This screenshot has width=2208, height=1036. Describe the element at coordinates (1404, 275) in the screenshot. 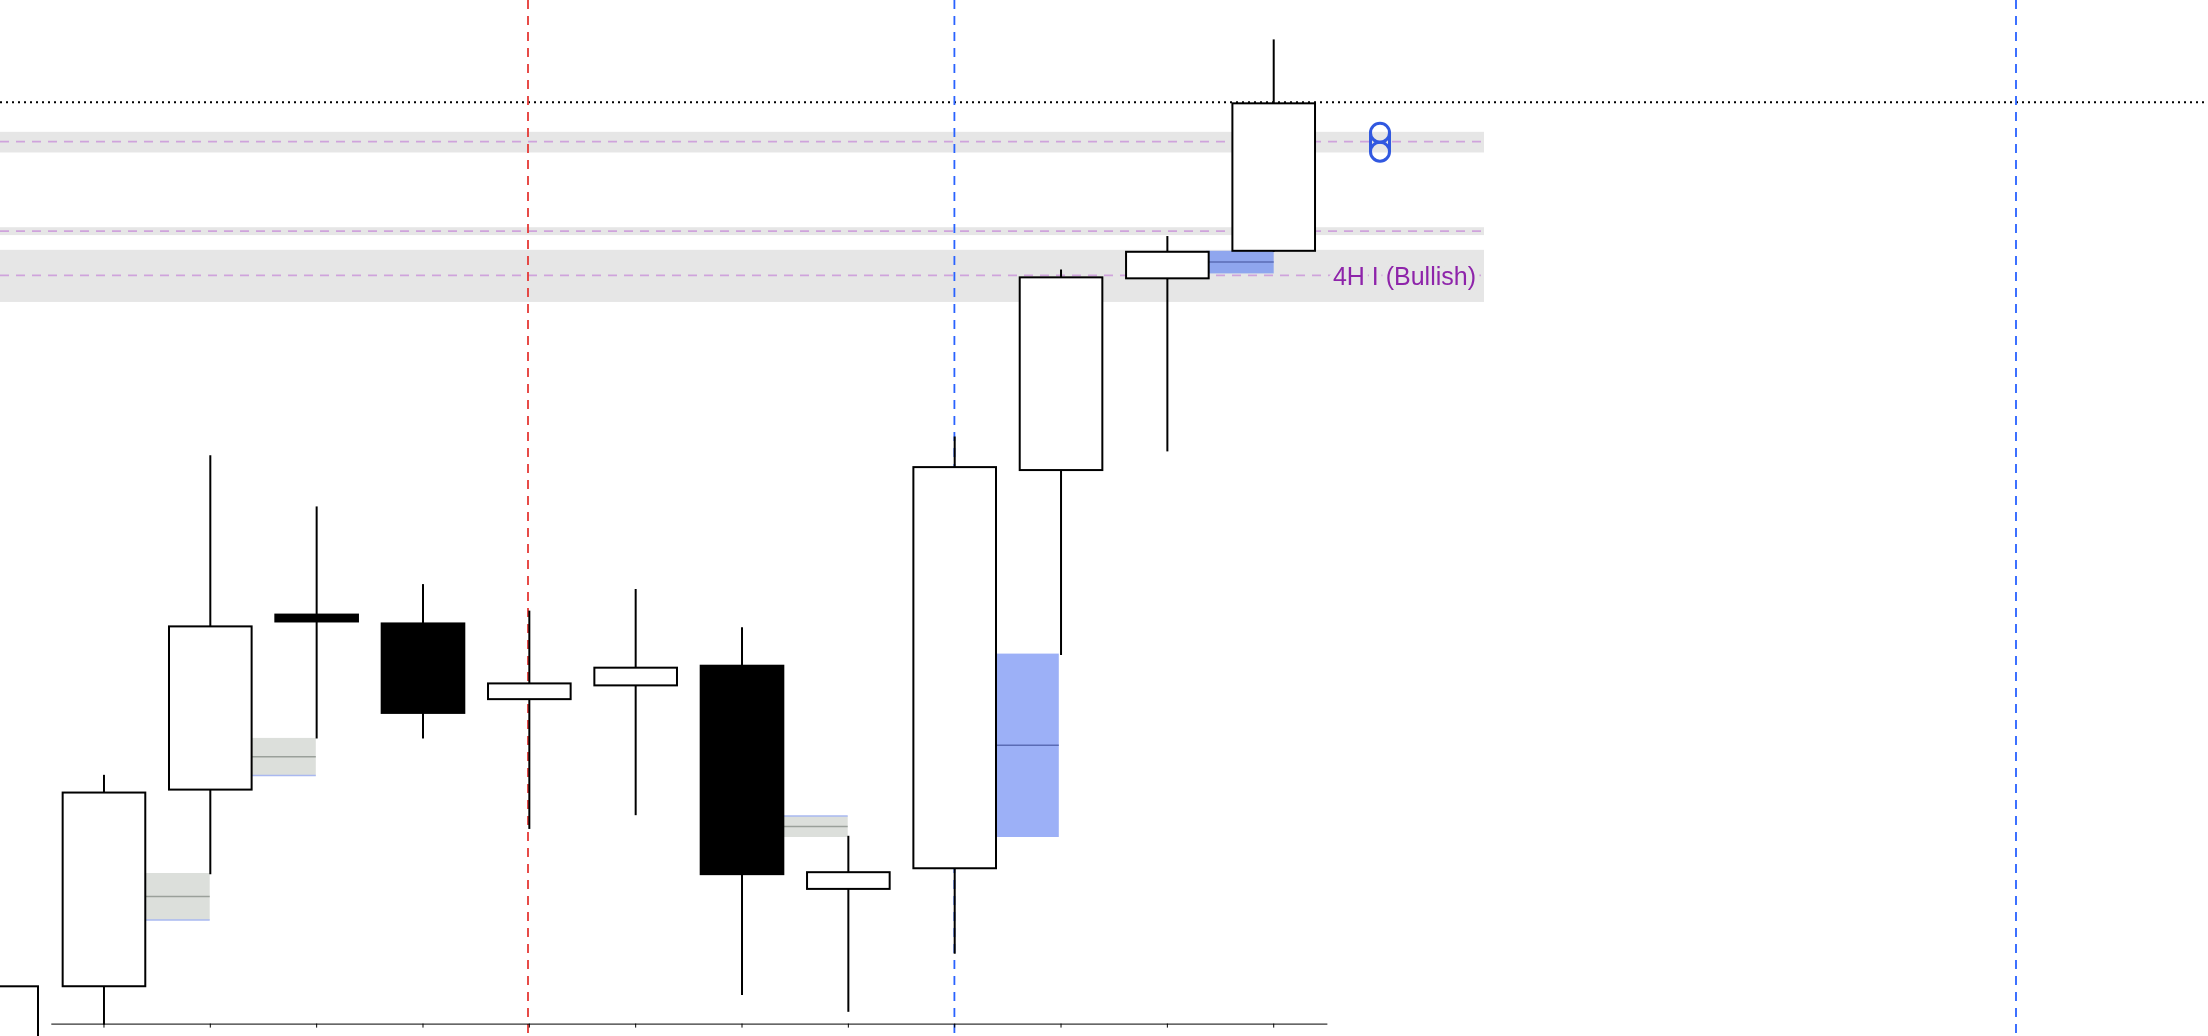

I see `band-label: 4H I (Bullish)` at that location.